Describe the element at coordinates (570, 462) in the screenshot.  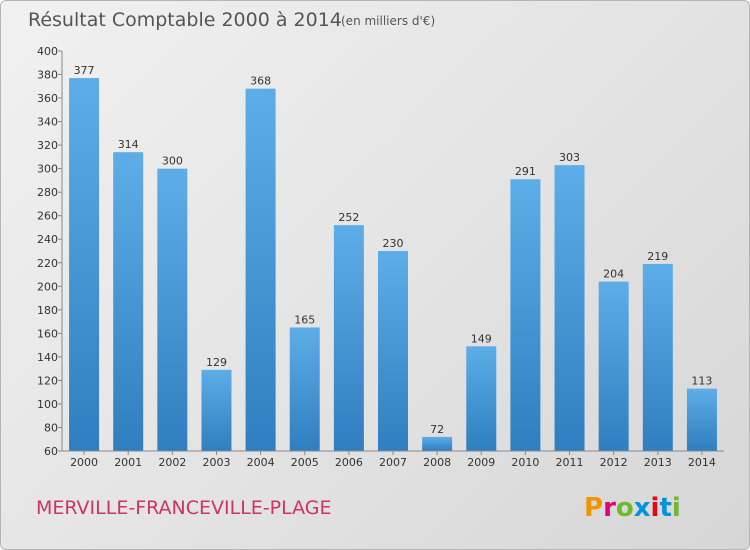
I see `x-tick-label: 2011` at that location.